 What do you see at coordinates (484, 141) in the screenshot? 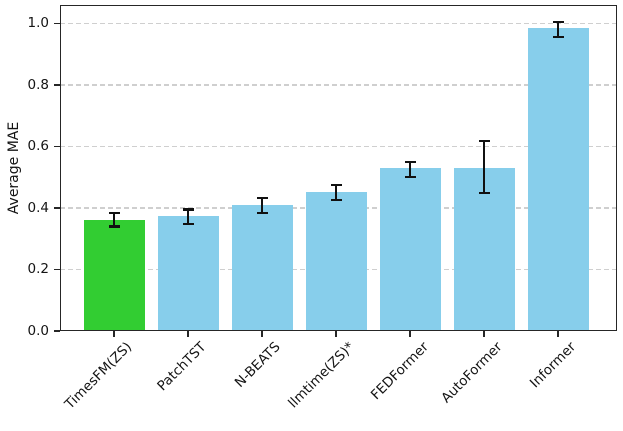
I see `error-cap-top-AutoFormer` at bounding box center [484, 141].